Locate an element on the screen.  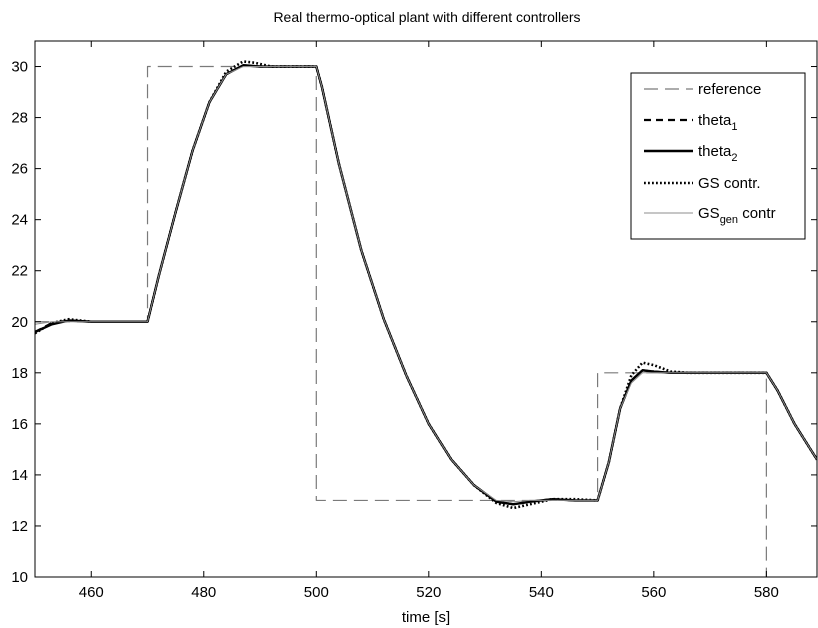
x-tick-label: 480 is located at coordinates (203, 592).